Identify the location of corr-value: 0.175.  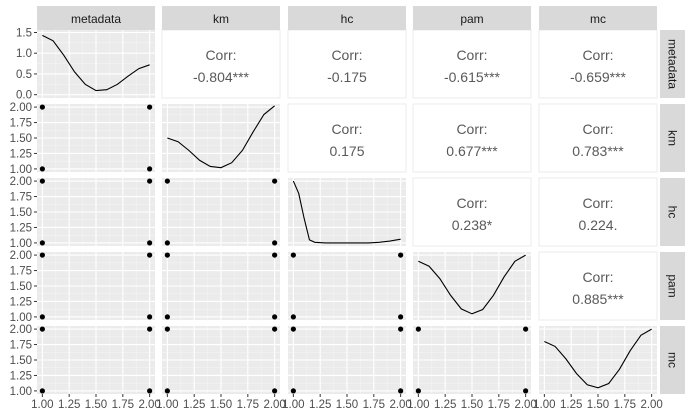
(346, 151).